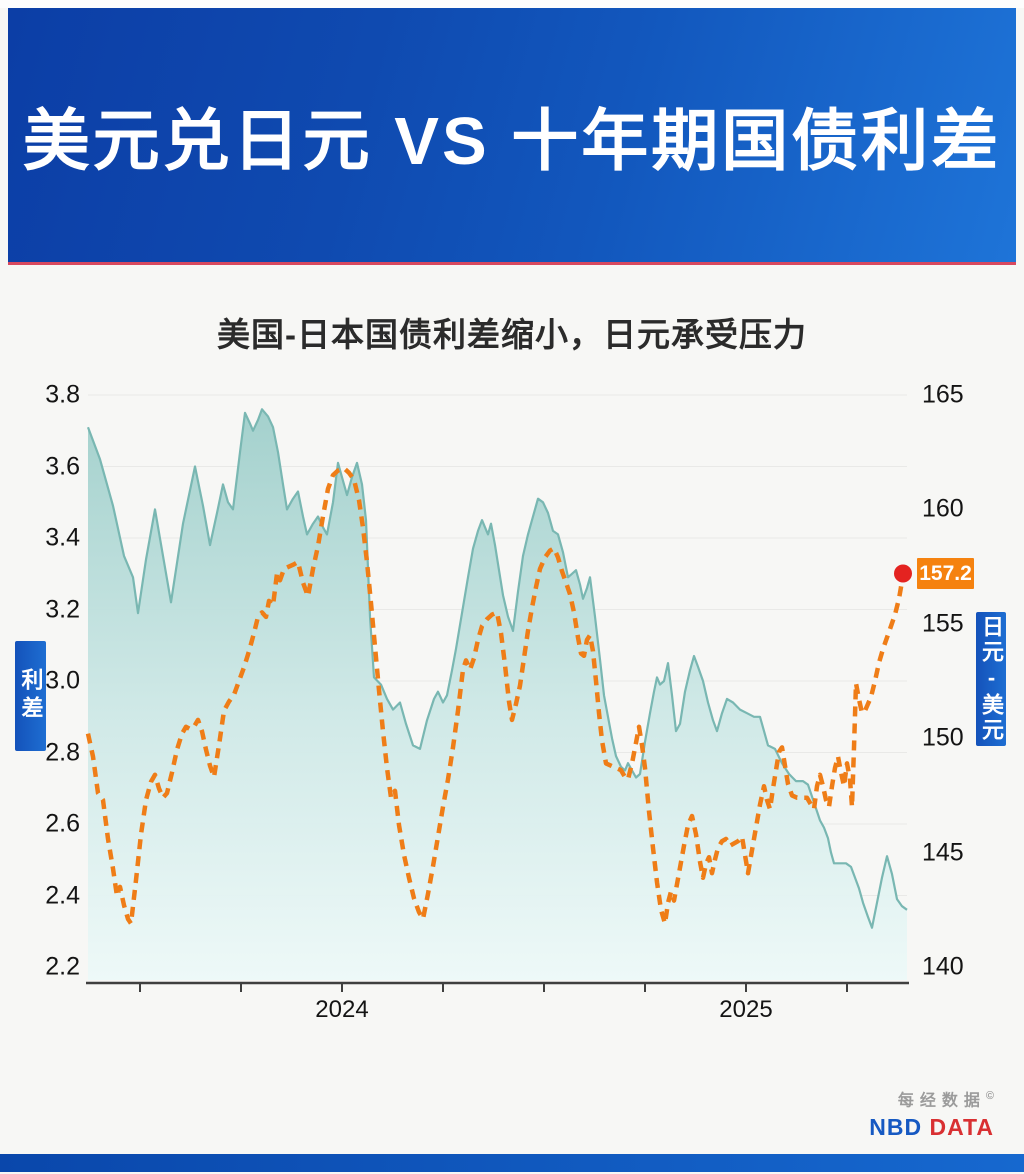 This screenshot has width=1024, height=1174. What do you see at coordinates (945, 573) in the screenshot?
I see `last-value-badge: 157.2` at bounding box center [945, 573].